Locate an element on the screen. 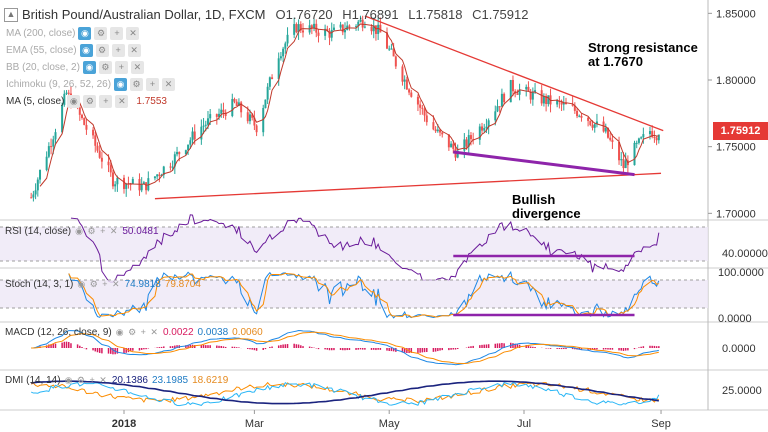  dmi-title: DMI (14, 14) is located at coordinates (33, 380).